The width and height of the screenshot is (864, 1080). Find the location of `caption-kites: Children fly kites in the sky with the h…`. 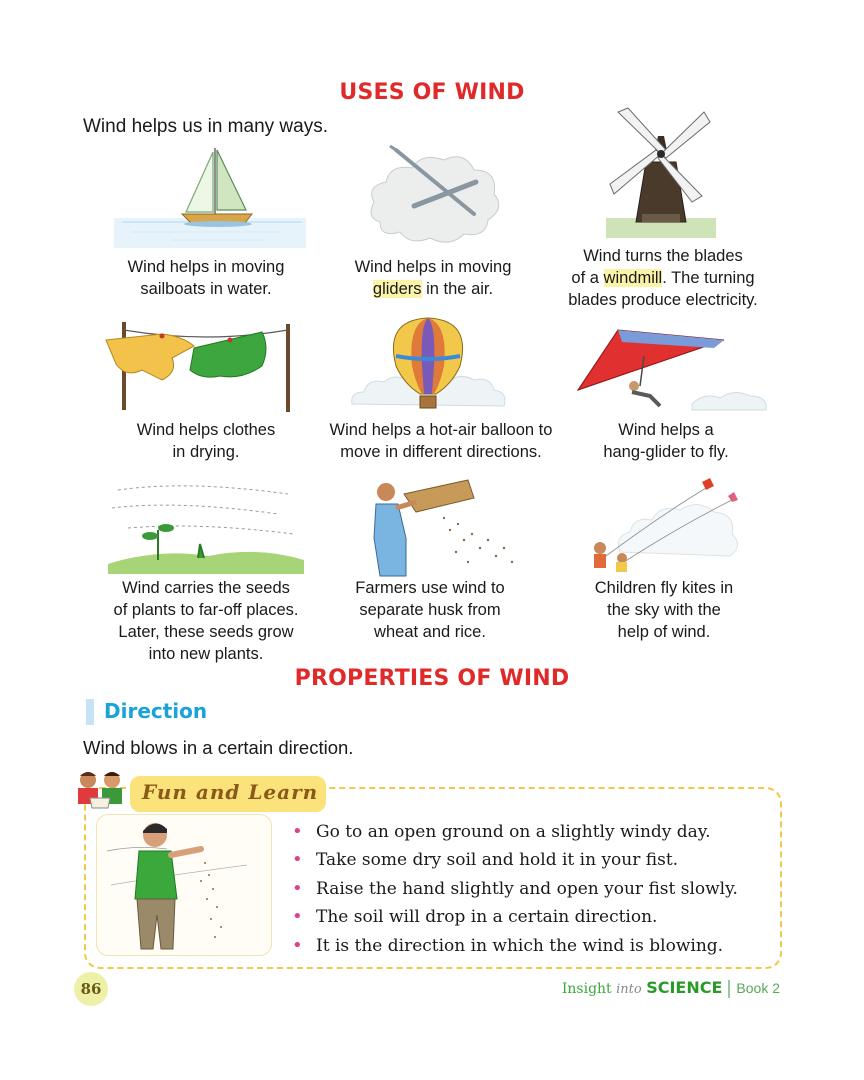

caption-kites: Children fly kites in the sky with the h… is located at coordinates (664, 610).